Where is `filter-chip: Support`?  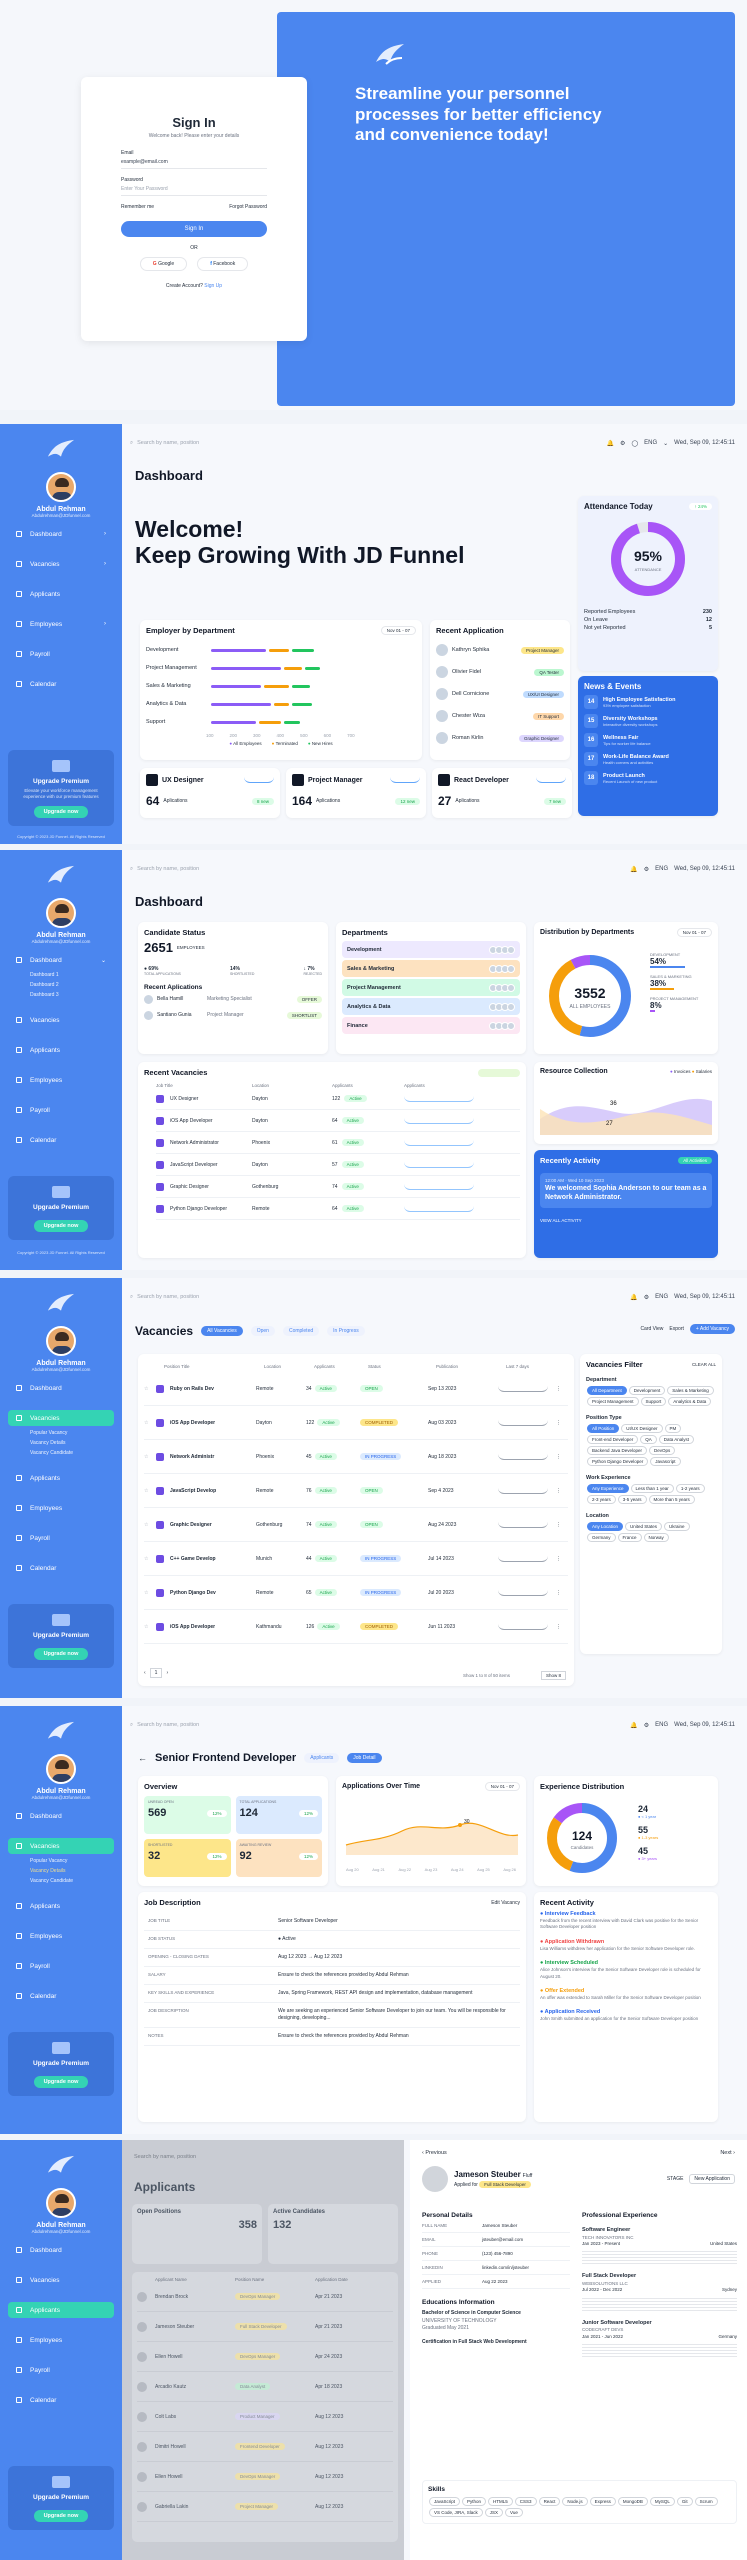 filter-chip: Support is located at coordinates (653, 1401).